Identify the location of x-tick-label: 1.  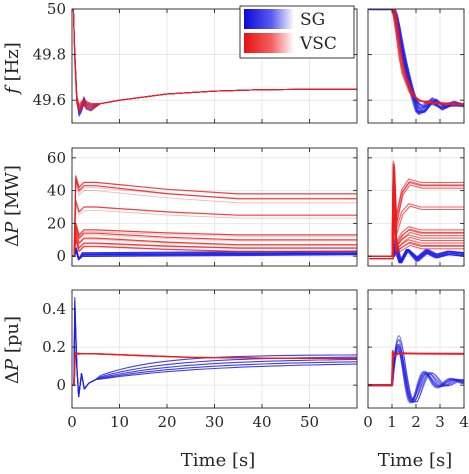
(392, 422).